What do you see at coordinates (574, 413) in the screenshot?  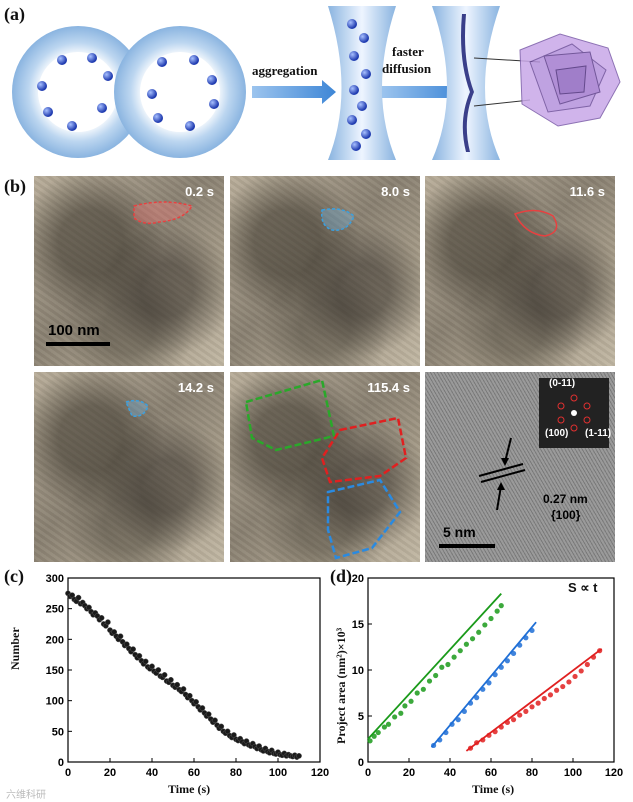 I see `fft-inset` at bounding box center [574, 413].